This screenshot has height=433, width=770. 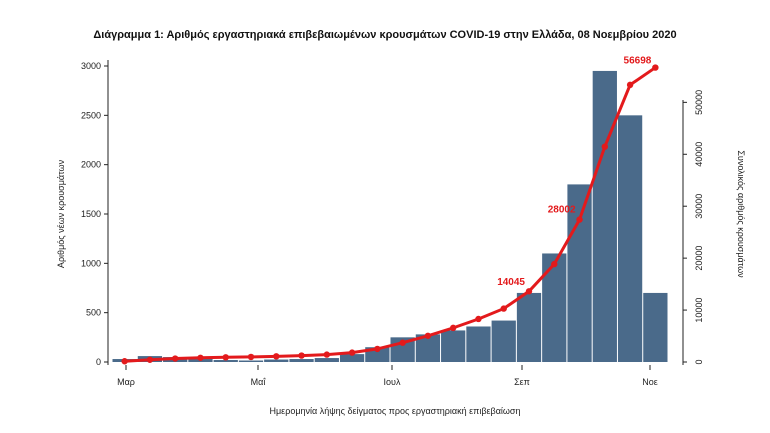 I want to click on x-tick-label-0: Μαρ, so click(x=126, y=382).